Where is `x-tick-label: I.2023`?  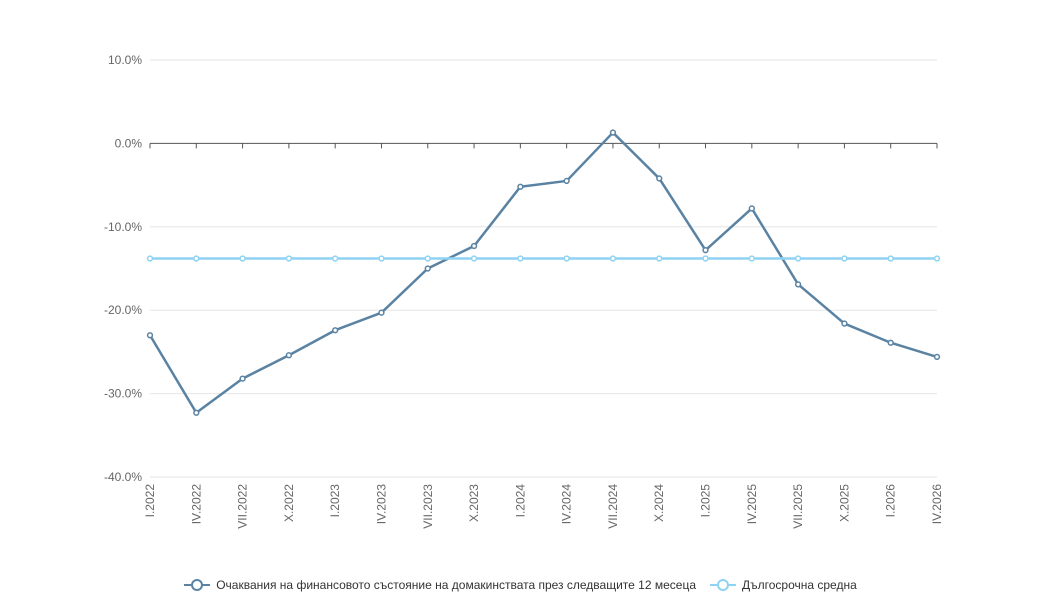
x-tick-label: I.2023 is located at coordinates (335, 501).